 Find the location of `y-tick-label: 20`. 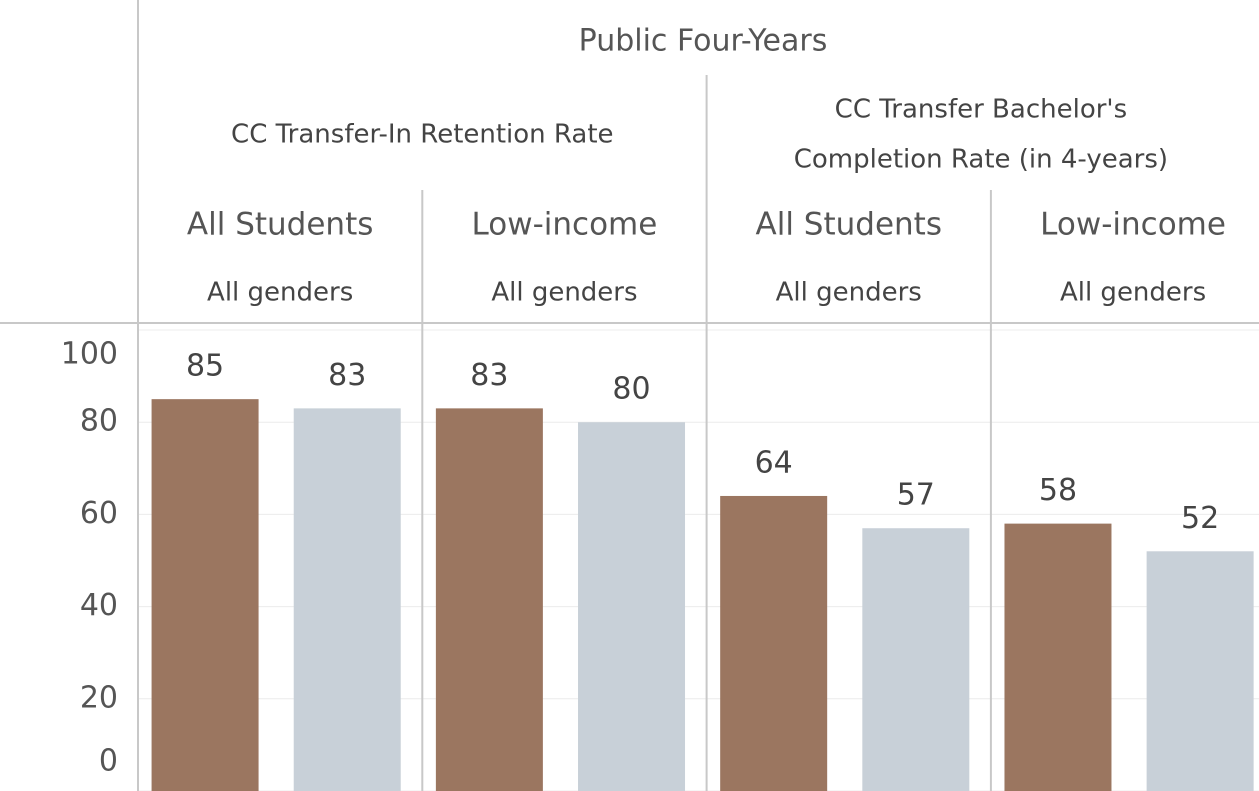

y-tick-label: 20 is located at coordinates (99, 697).